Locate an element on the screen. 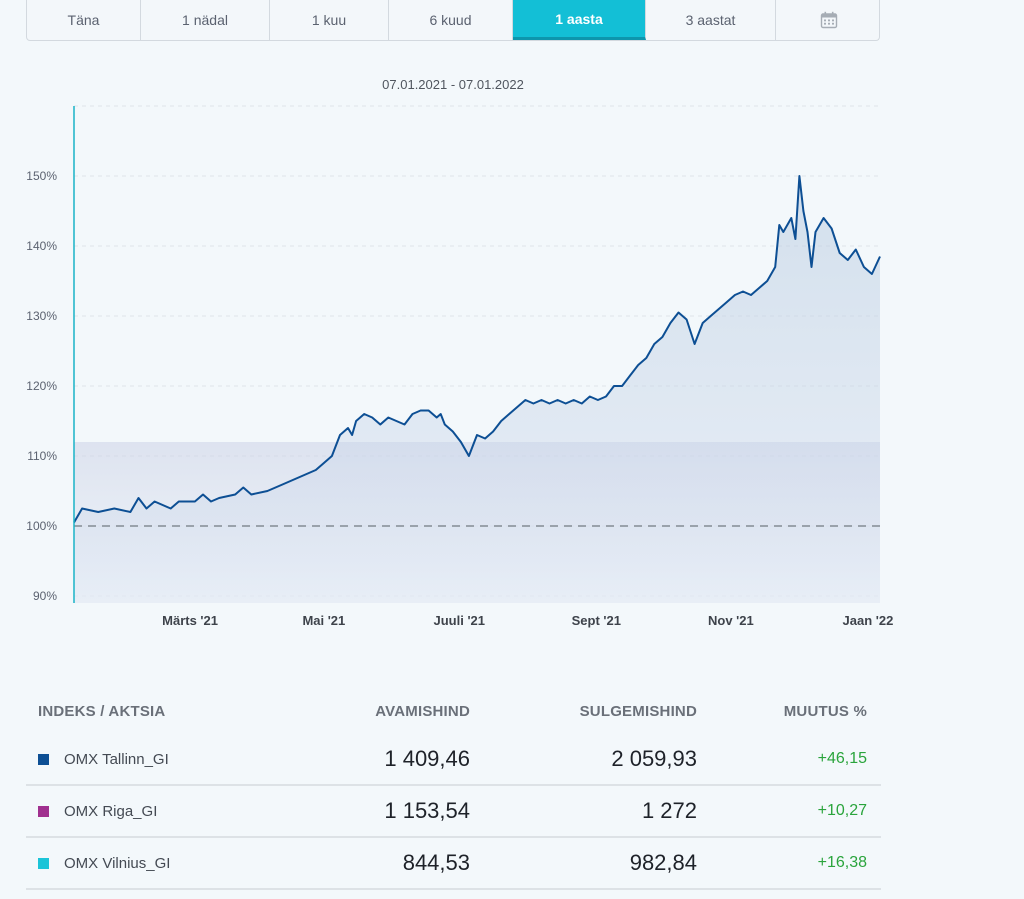  y-tick-label: 100% is located at coordinates (41, 526).